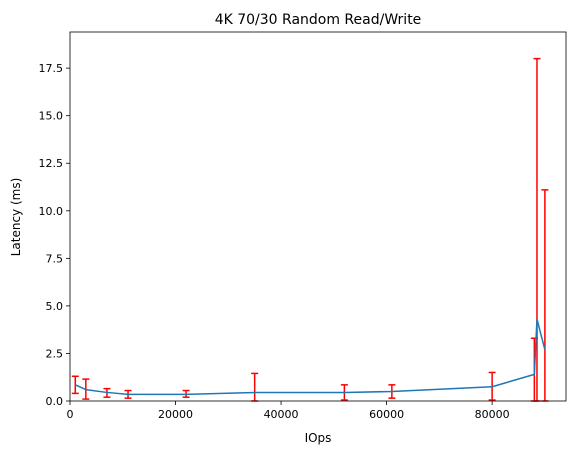 Image resolution: width=576 pixels, height=459 pixels. Describe the element at coordinates (55, 353) in the screenshot. I see `y-tick-label: 2.5` at that location.